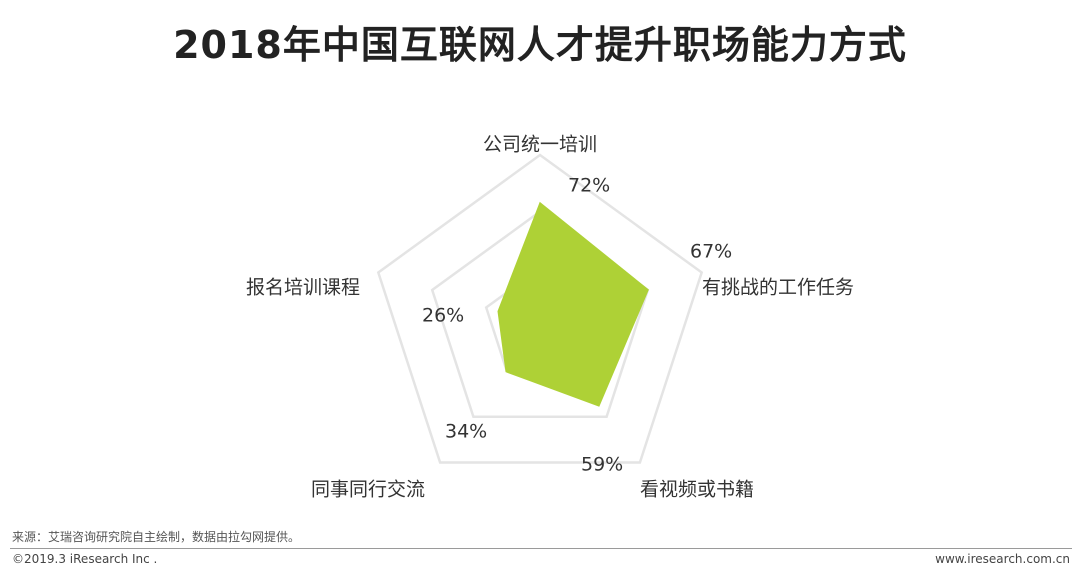 Image resolution: width=1080 pixels, height=575 pixels. Describe the element at coordinates (466, 432) in the screenshot. I see `value-label-4: 34%` at that location.